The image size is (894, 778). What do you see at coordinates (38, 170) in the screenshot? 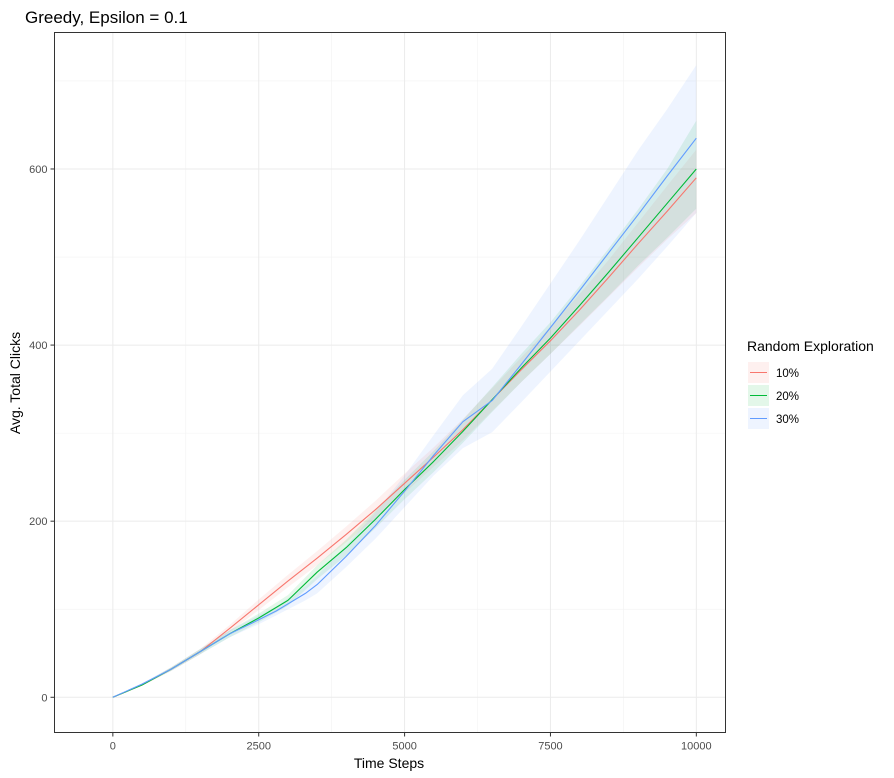
I see `y-tick-label: 600` at bounding box center [38, 170].